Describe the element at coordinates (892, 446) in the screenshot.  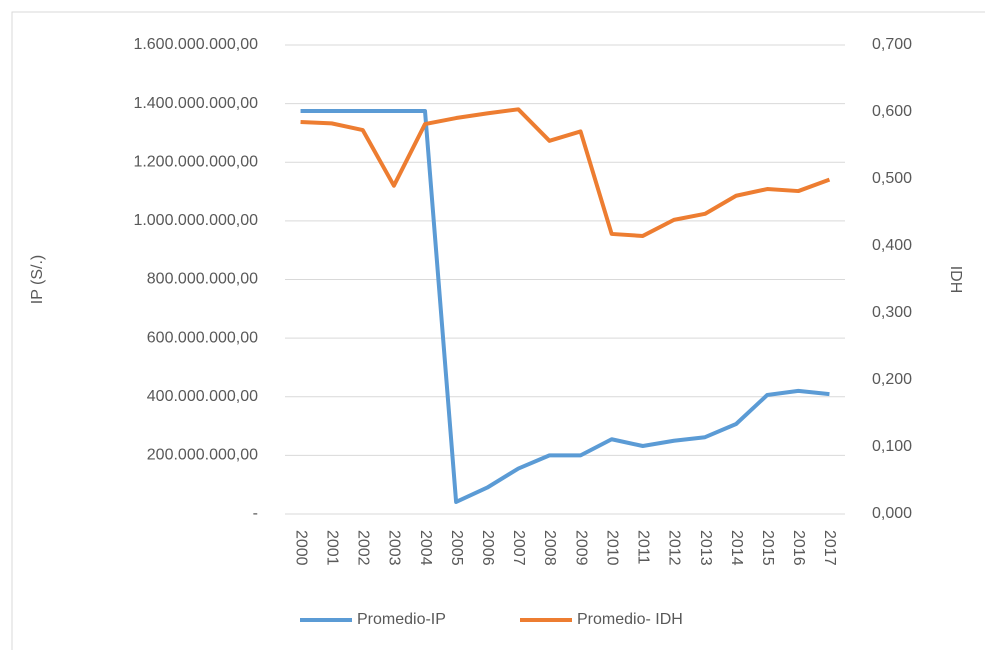
I see `y2-tick-label: 0,100` at that location.